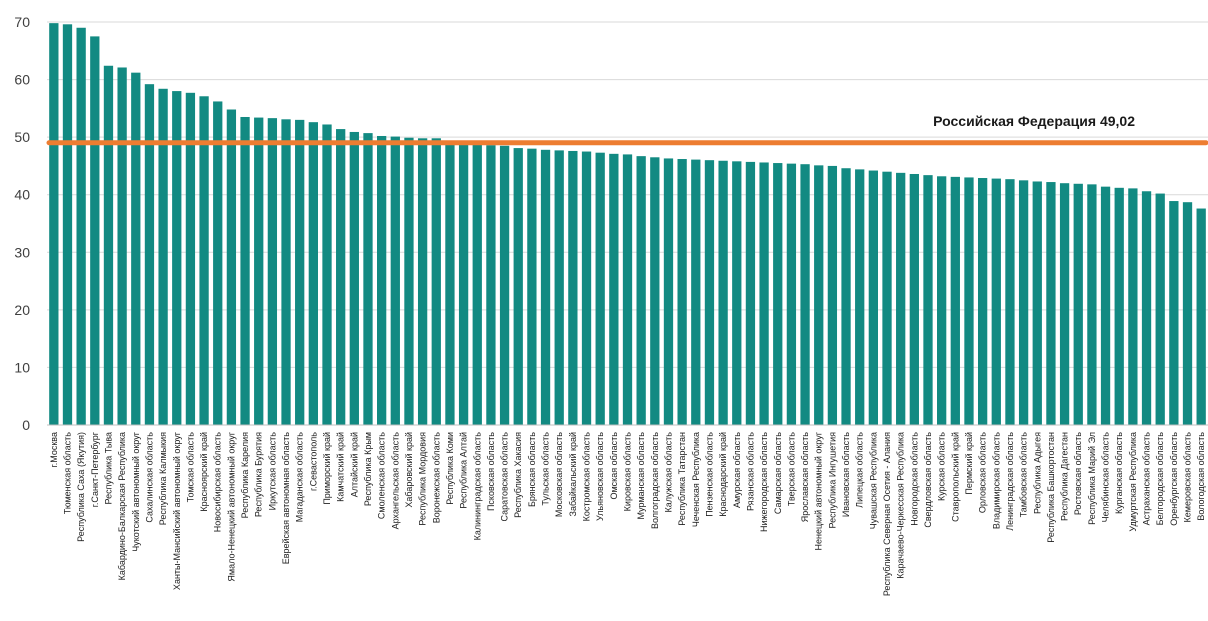  What do you see at coordinates (218, 482) in the screenshot?
I see `x-tick-label: Новосибирская область` at bounding box center [218, 482].